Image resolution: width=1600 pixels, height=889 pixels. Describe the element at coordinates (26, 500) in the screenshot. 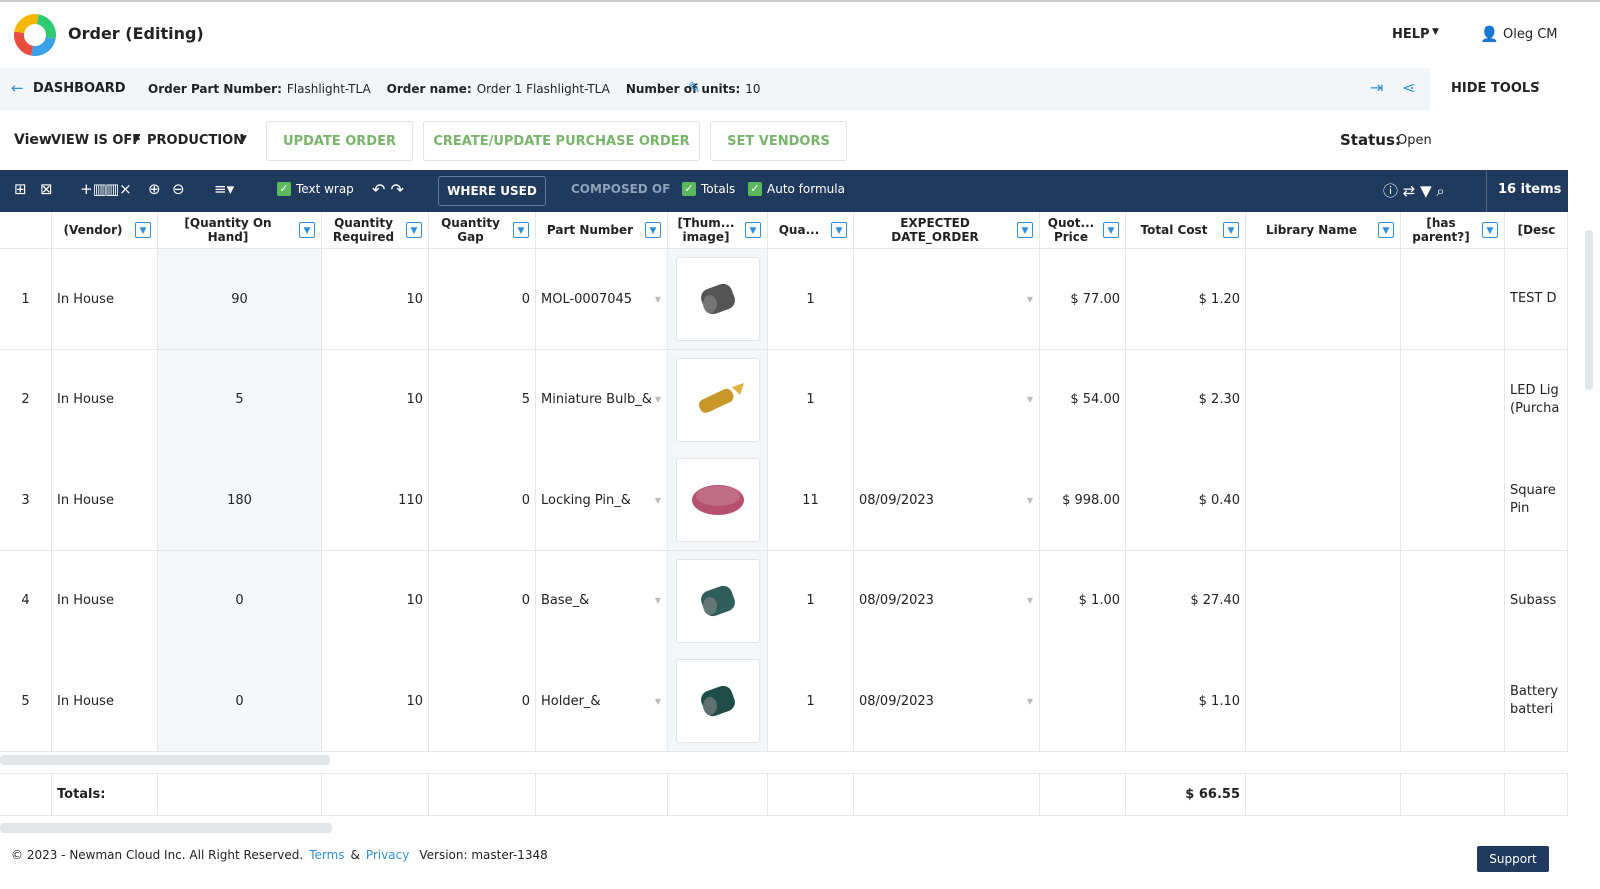

I see `table-cell: 3` at that location.